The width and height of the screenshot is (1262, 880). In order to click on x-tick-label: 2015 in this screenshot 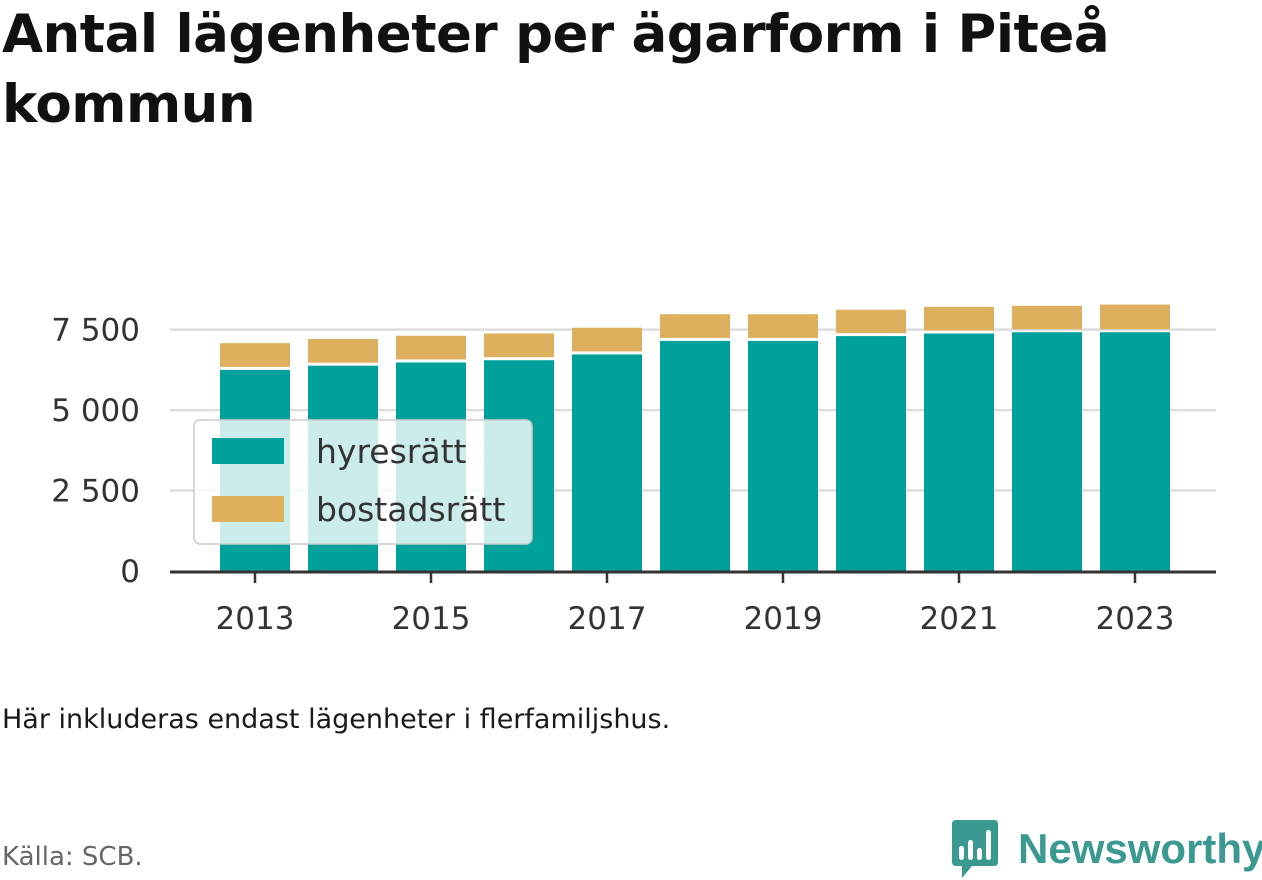, I will do `click(431, 619)`.